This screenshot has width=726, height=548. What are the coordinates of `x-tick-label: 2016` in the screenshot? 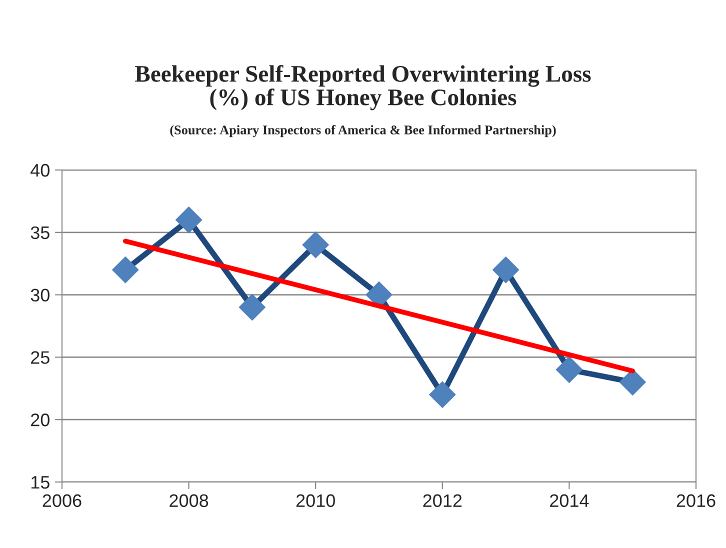 It's located at (696, 501).